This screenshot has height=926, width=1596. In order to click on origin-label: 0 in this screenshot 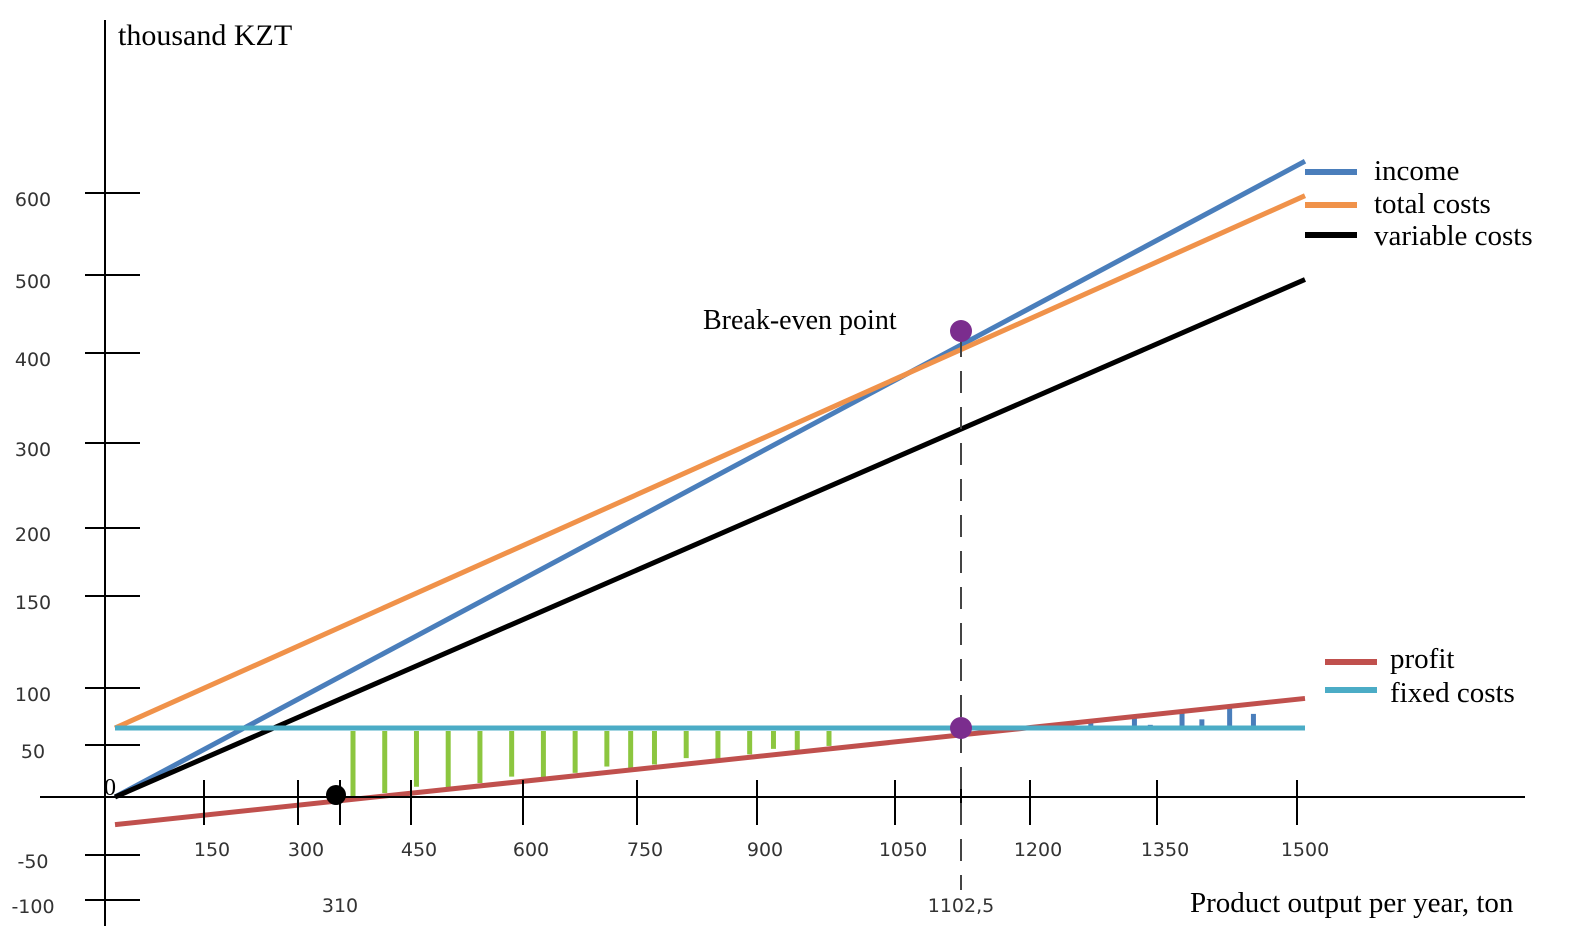, I will do `click(110, 788)`.